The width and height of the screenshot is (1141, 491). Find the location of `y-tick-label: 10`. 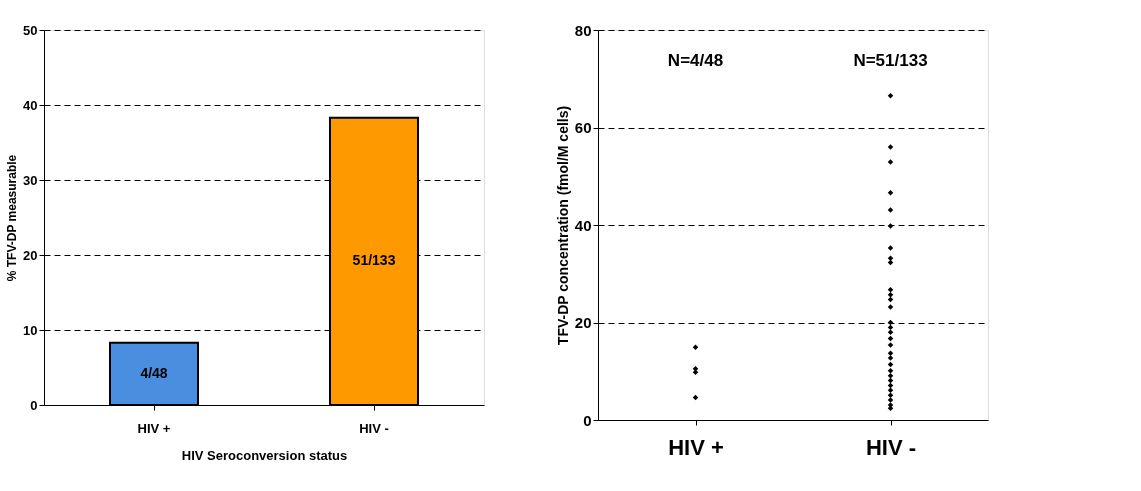

y-tick-label: 10 is located at coordinates (30, 330).